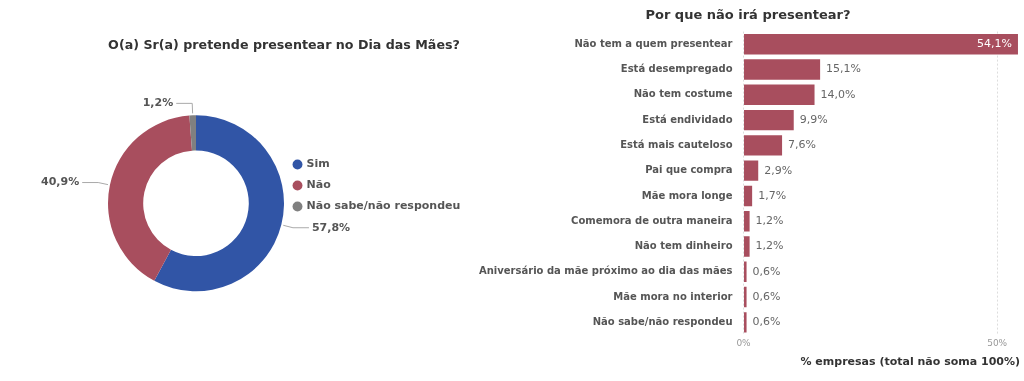  I want to click on data-label: 7,6%, so click(802, 145).